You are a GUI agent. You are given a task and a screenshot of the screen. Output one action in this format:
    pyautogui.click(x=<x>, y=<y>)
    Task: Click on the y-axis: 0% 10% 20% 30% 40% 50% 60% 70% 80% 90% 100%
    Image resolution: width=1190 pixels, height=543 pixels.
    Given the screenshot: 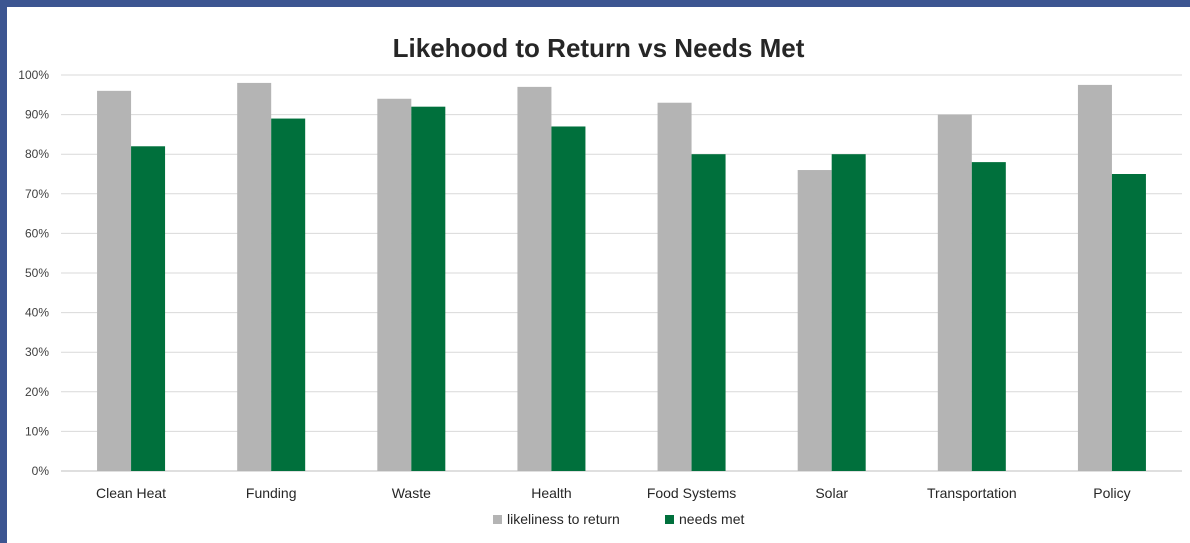 What is the action you would take?
    pyautogui.click(x=33, y=273)
    